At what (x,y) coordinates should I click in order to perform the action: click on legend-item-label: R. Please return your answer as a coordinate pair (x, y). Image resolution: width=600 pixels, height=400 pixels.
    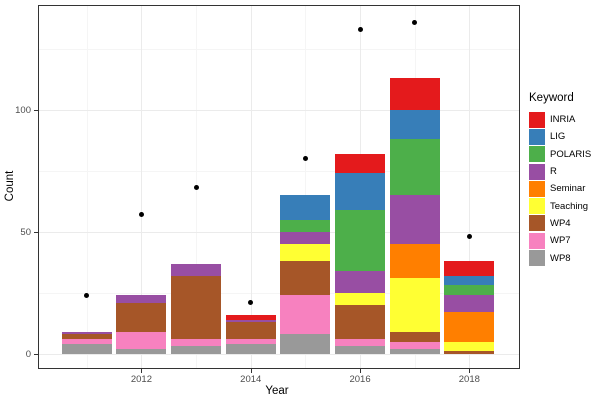
    Looking at the image, I should click on (553, 172).